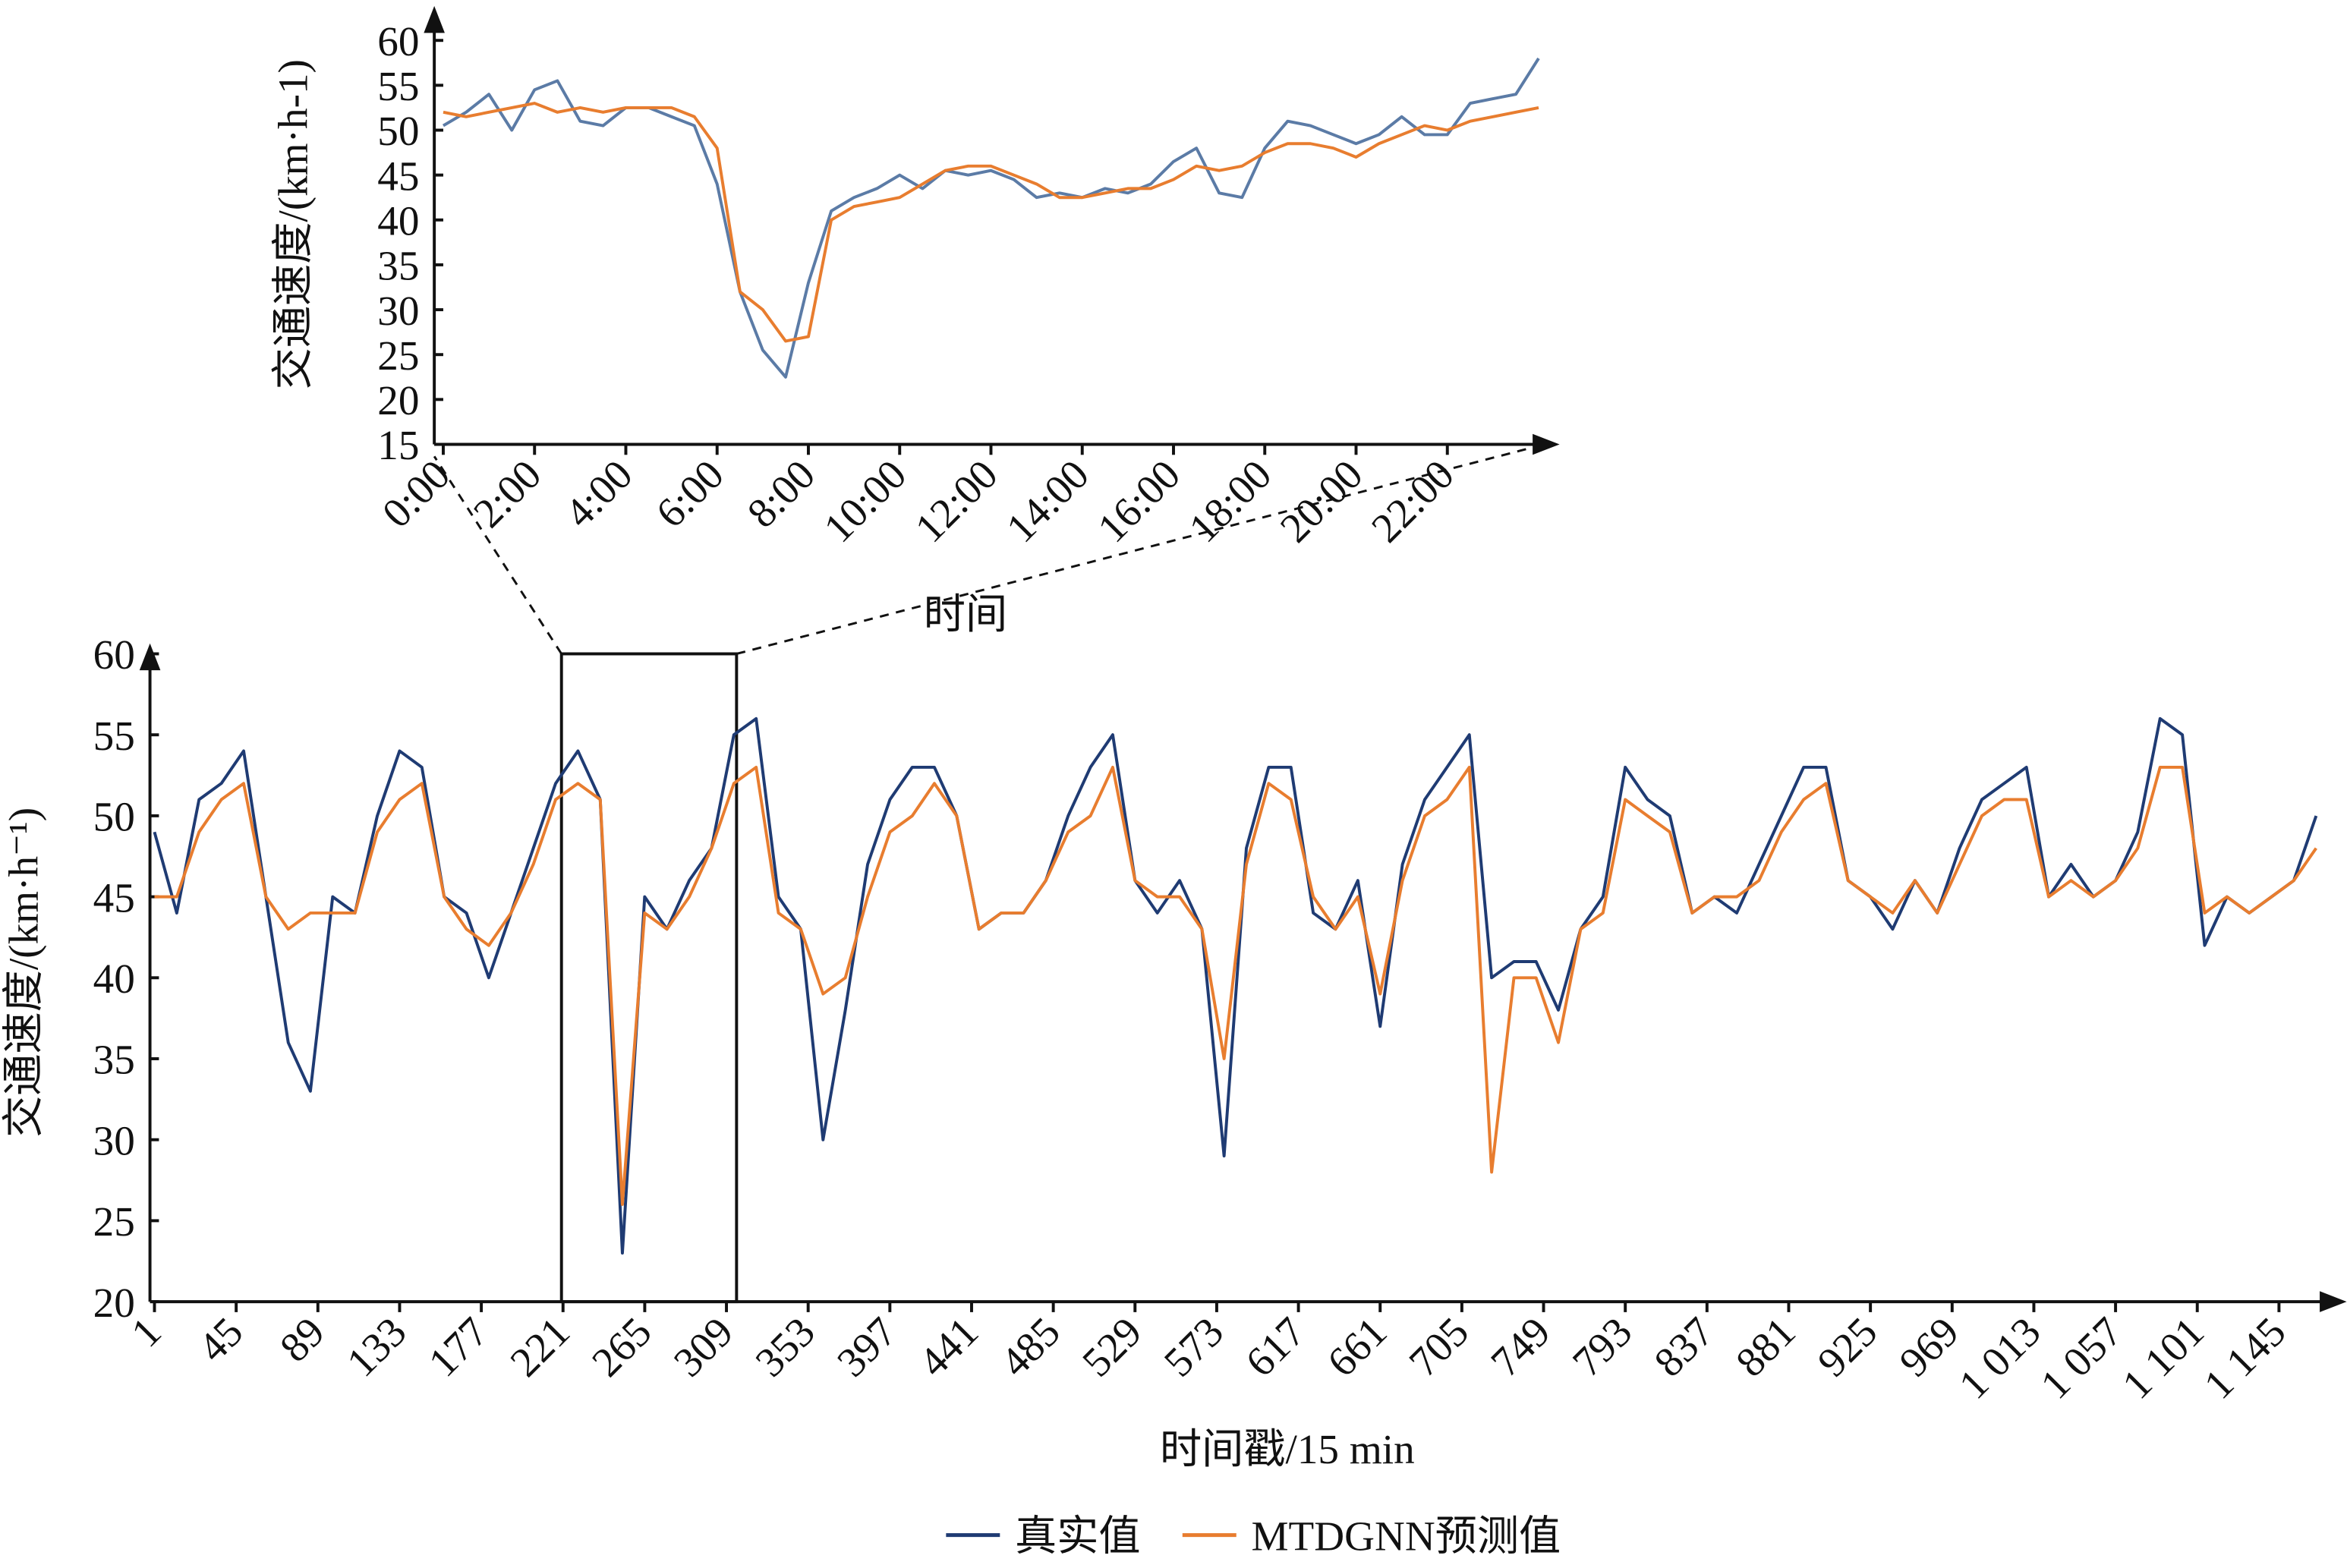  I want to click on x-tick-label: 309, so click(703, 1347).